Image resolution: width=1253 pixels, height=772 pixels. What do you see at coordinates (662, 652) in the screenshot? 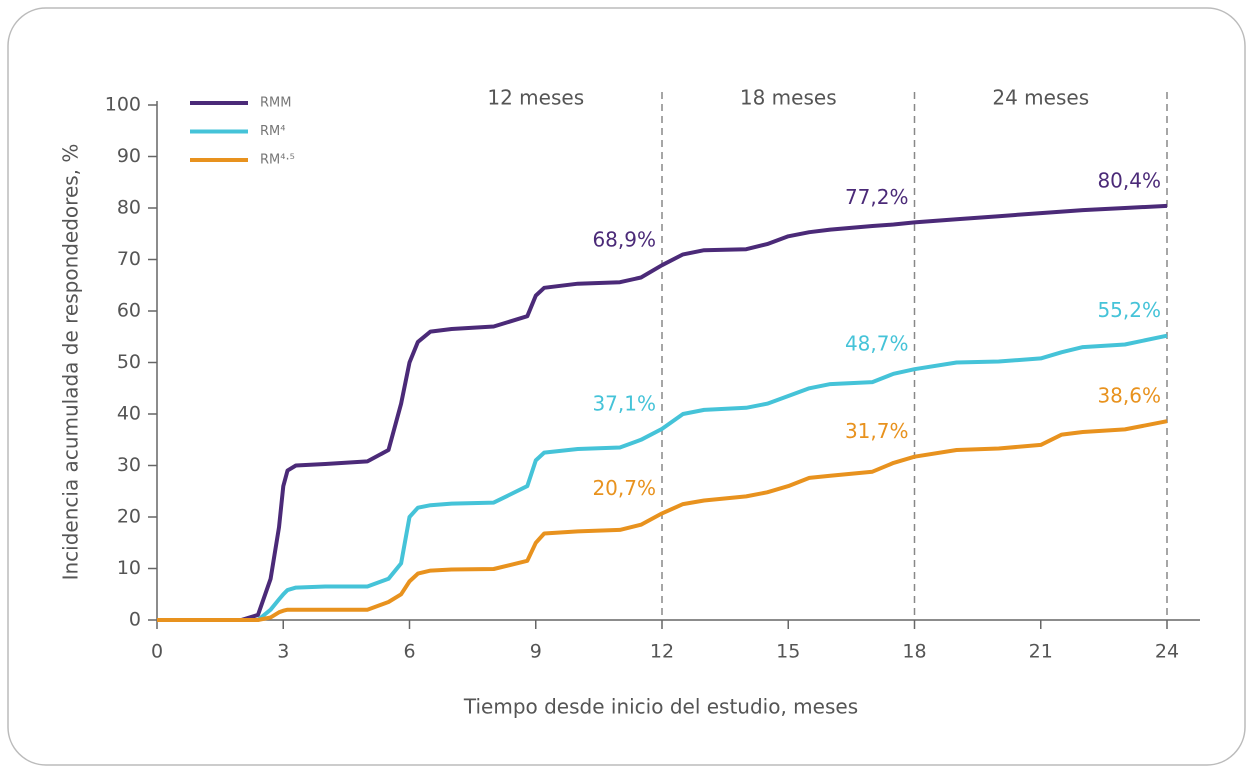
I see `x-tick-label: 12` at bounding box center [662, 652].